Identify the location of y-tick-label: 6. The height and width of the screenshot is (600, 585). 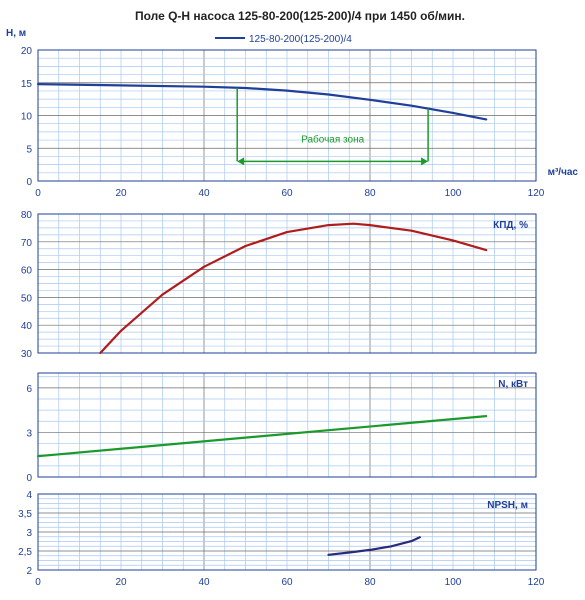
(29, 389).